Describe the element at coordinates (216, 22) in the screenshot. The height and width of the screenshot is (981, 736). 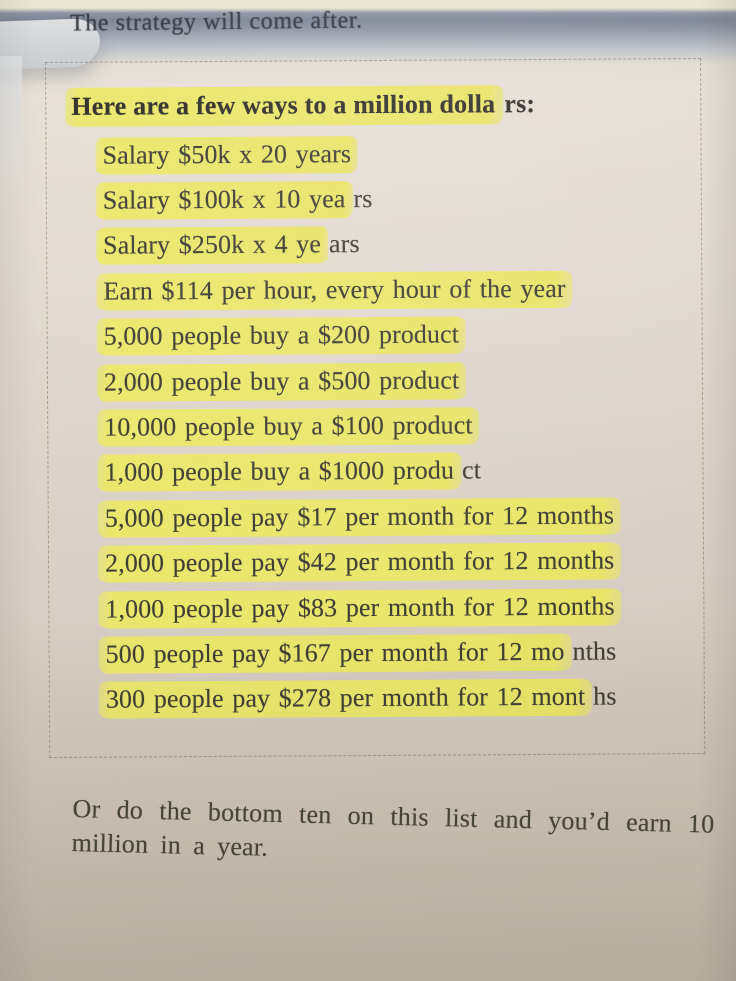
I see `previous-paragraph-line: The strategy will come after.` at that location.